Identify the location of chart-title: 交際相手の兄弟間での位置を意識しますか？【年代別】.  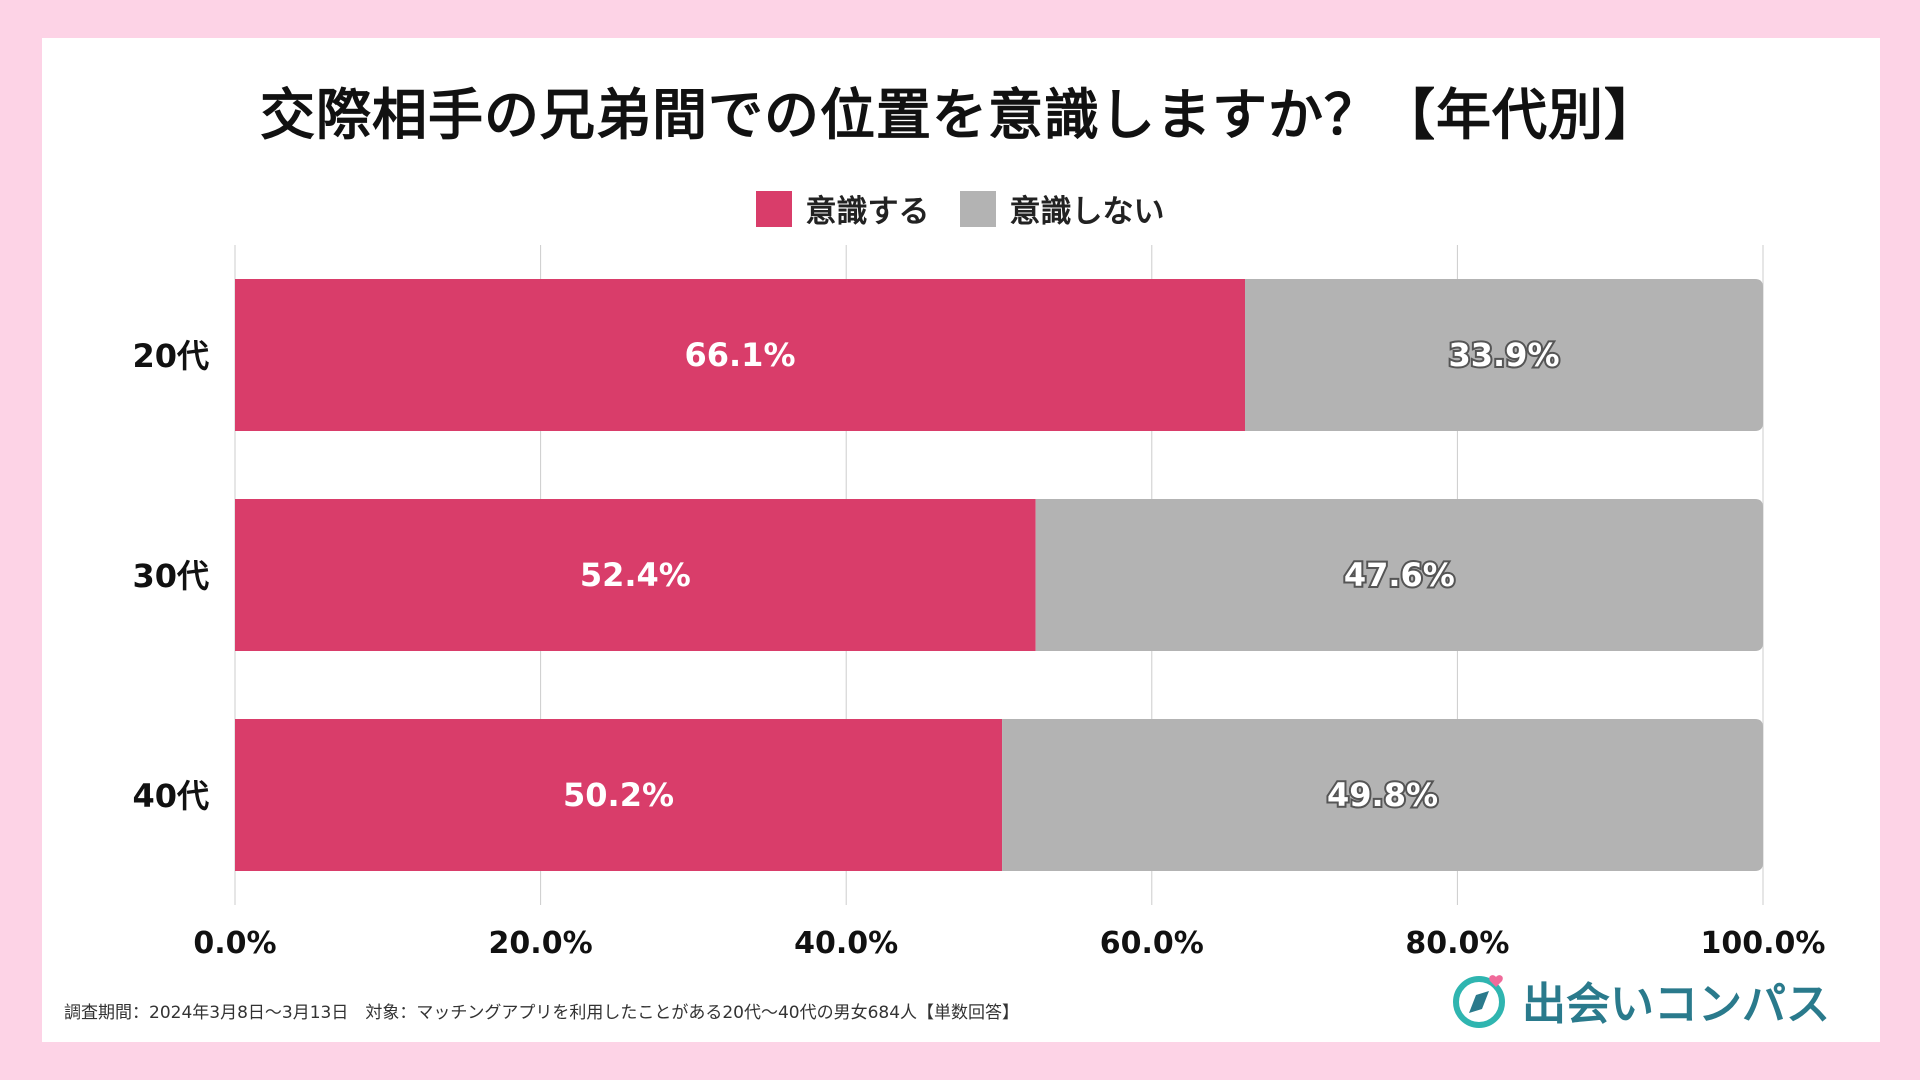
(959, 115).